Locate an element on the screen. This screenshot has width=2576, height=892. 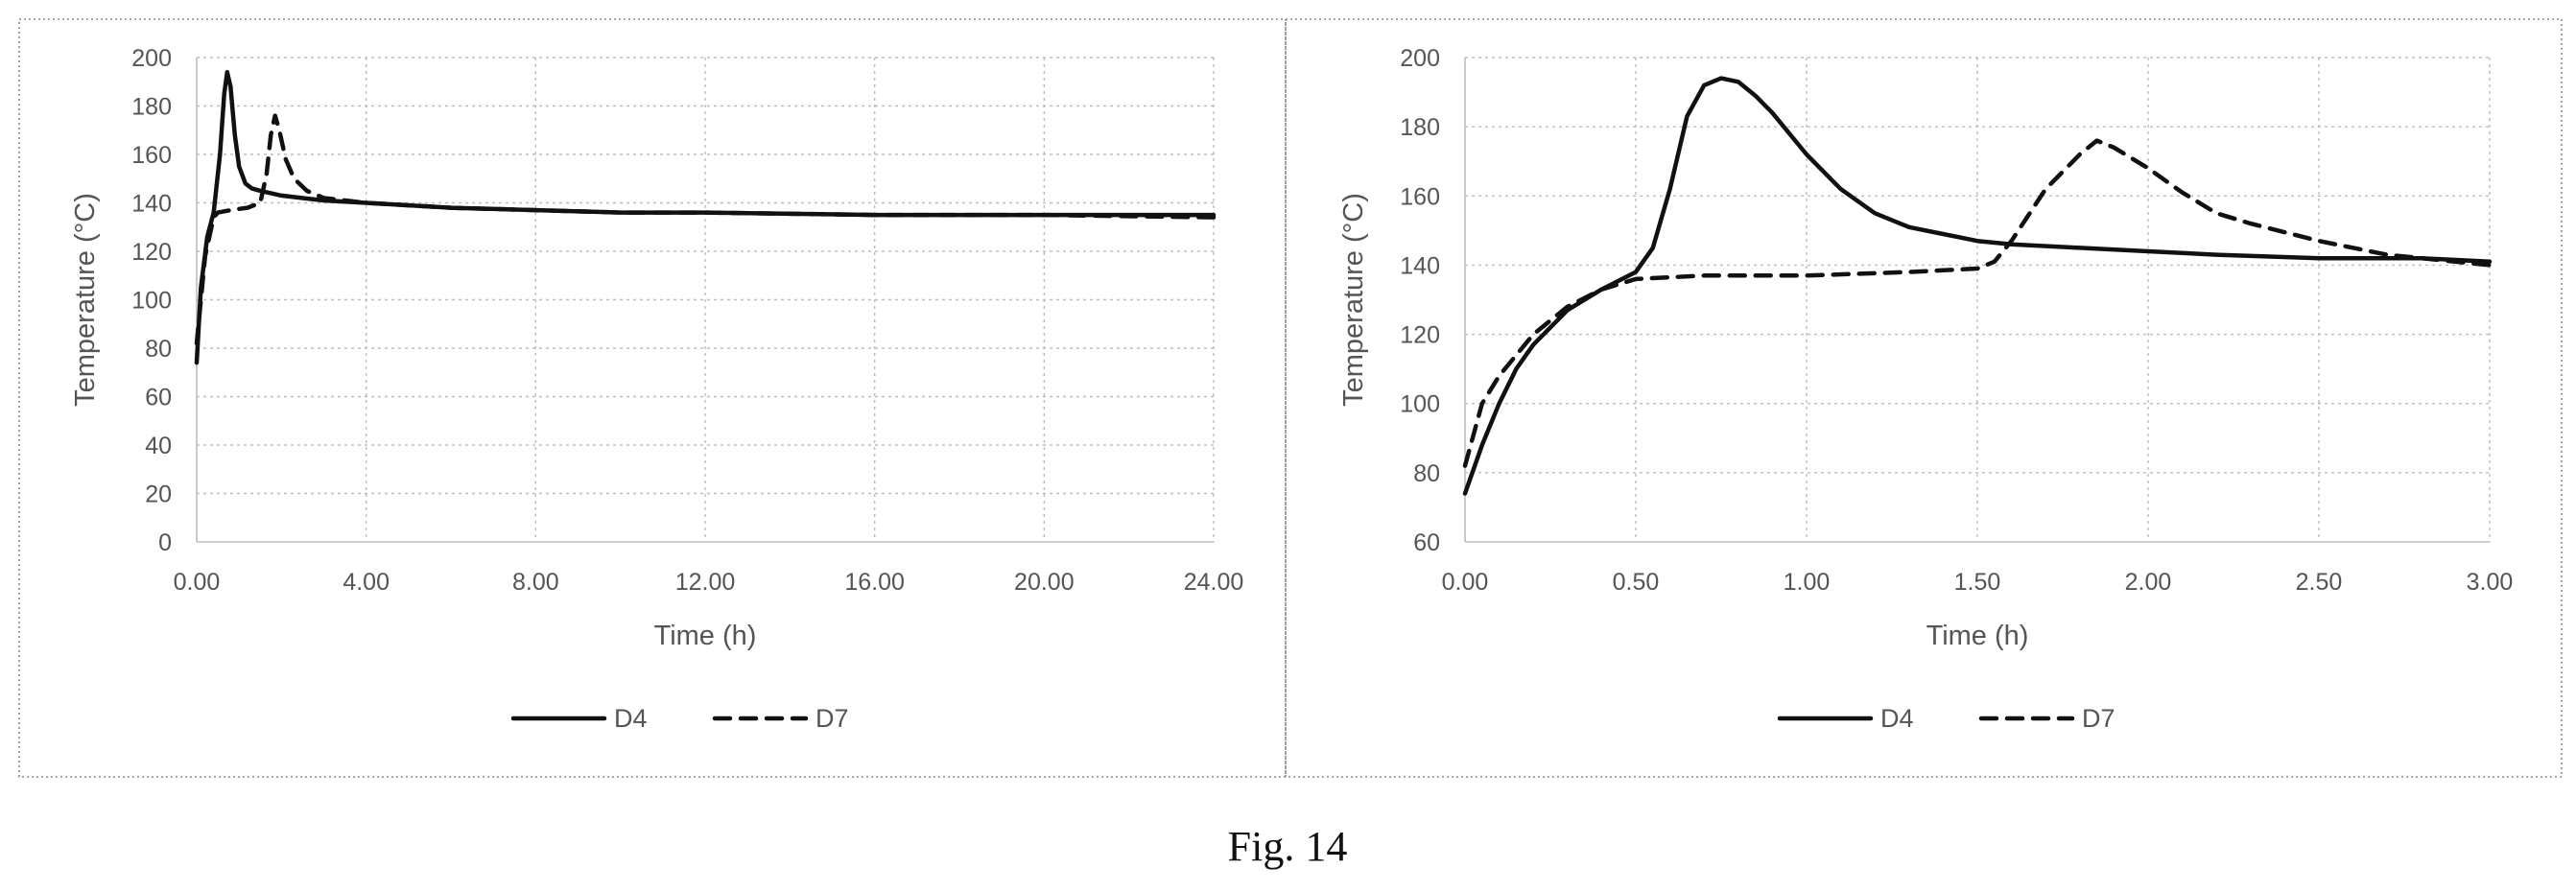
x-tick-label: 4.00 is located at coordinates (367, 582).